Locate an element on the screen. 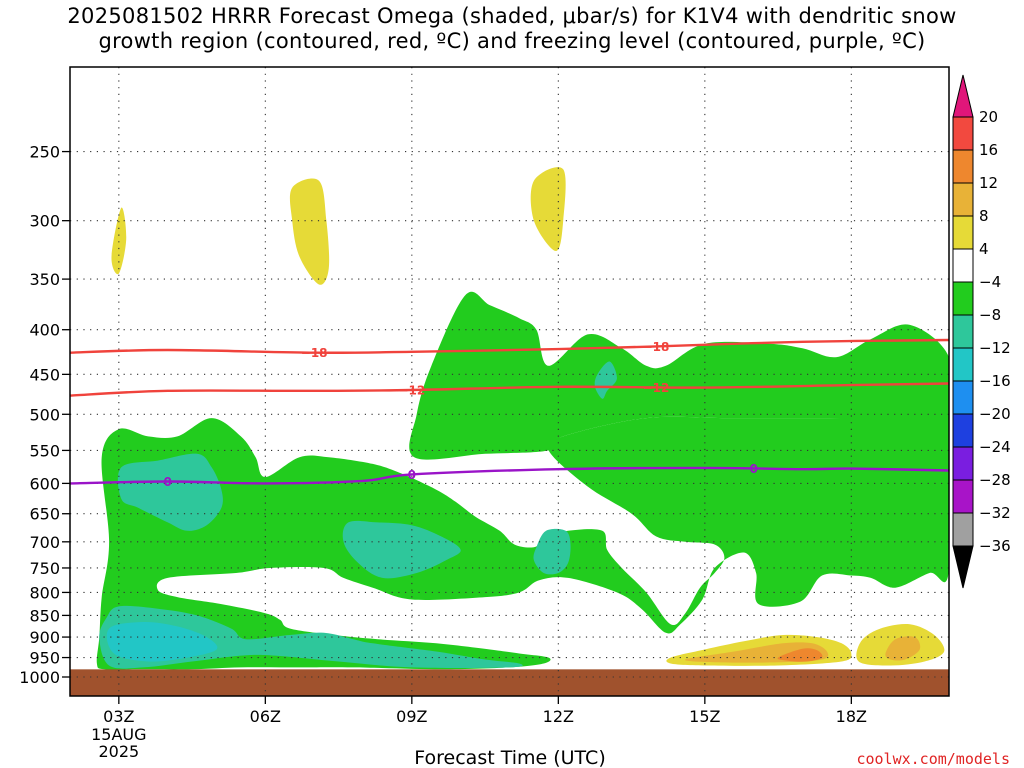 Image resolution: width=1024 pixels, height=768 pixels. x-axis-title: Forecast Time (UTC) is located at coordinates (509, 757).